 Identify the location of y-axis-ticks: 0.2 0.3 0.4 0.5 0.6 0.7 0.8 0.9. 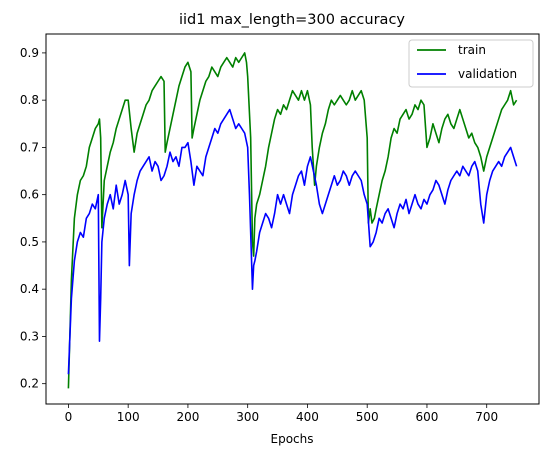
(33, 218).